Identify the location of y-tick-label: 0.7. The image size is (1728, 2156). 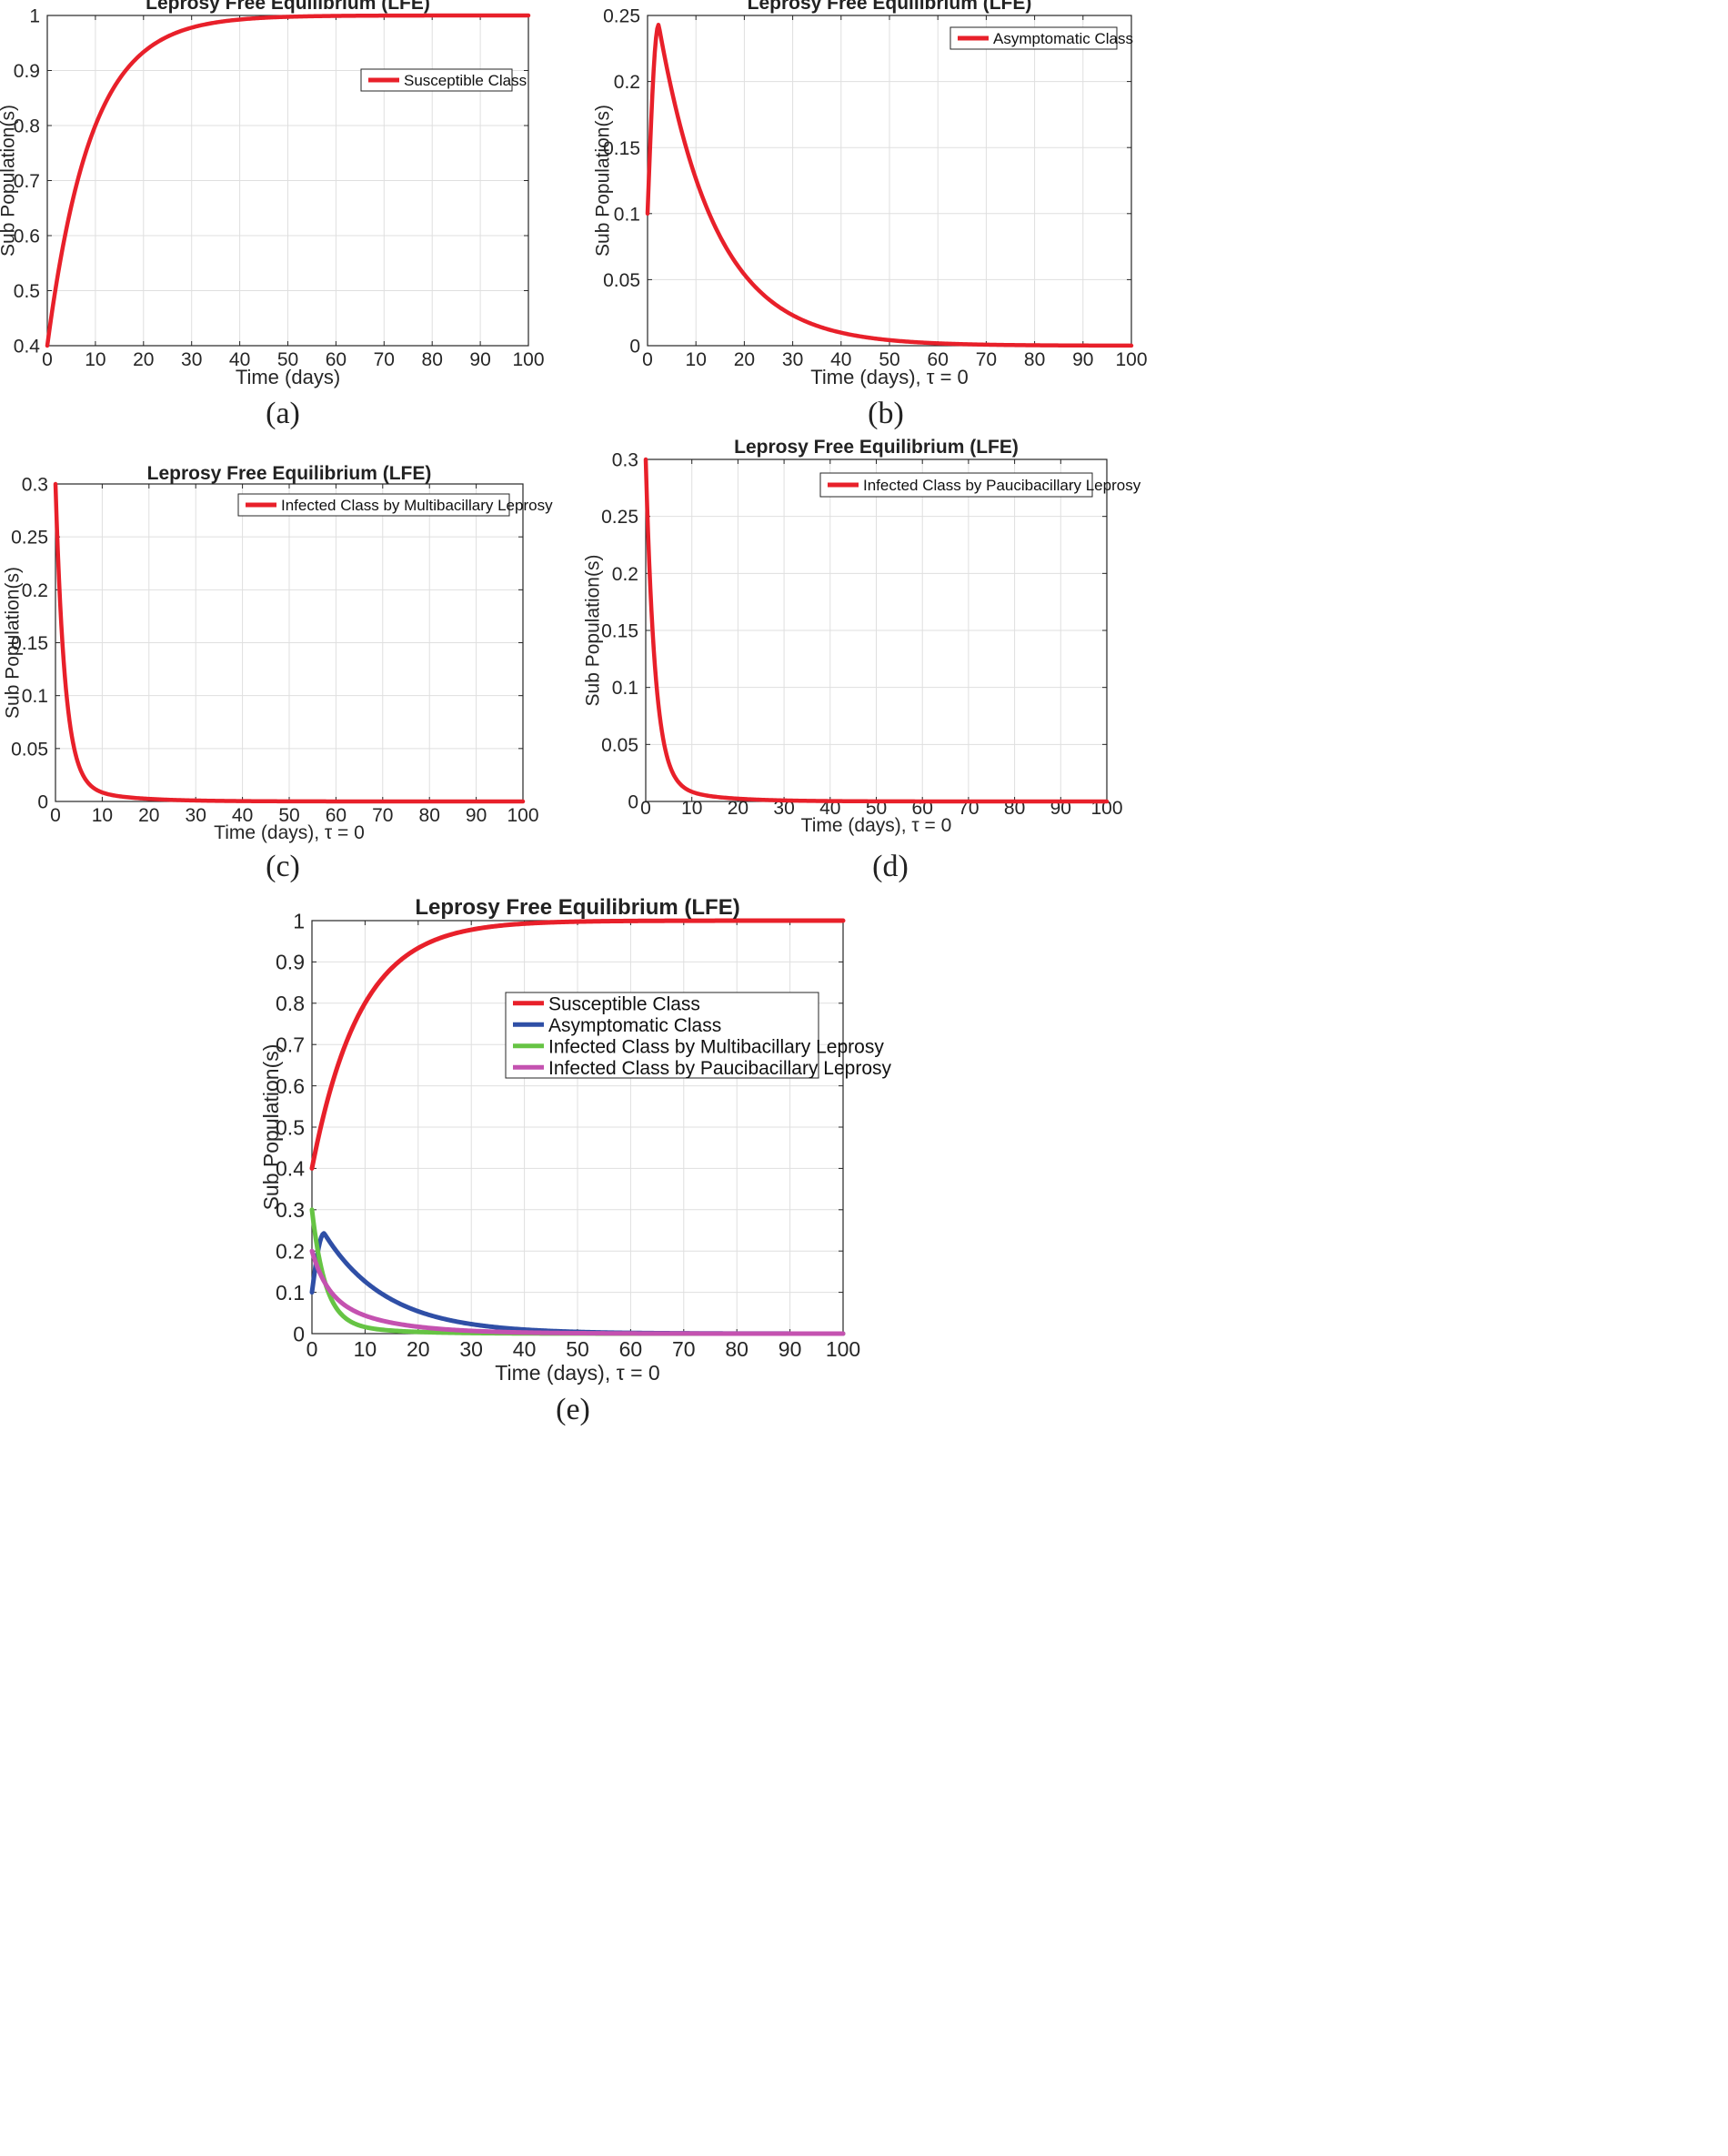
(27, 181).